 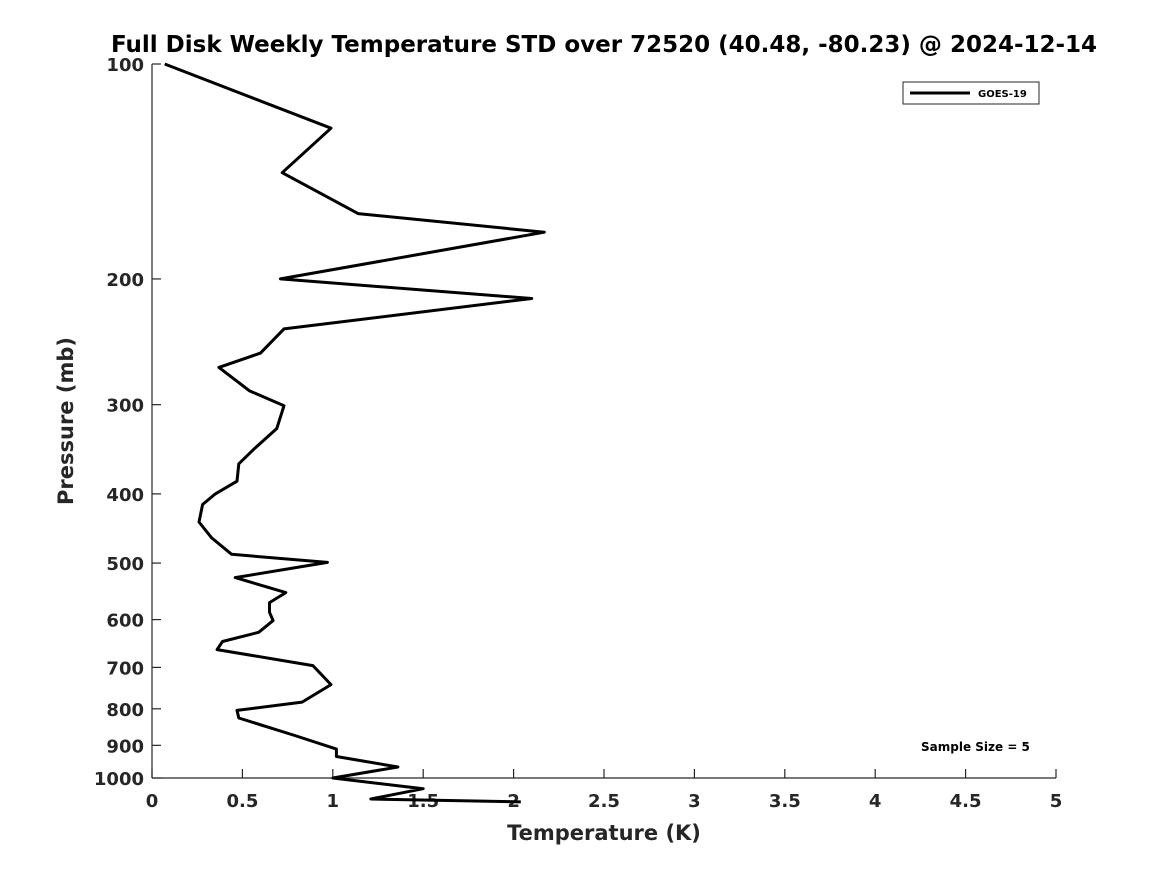 What do you see at coordinates (975, 747) in the screenshot?
I see `sample-size-annotation: Sample Size = 5` at bounding box center [975, 747].